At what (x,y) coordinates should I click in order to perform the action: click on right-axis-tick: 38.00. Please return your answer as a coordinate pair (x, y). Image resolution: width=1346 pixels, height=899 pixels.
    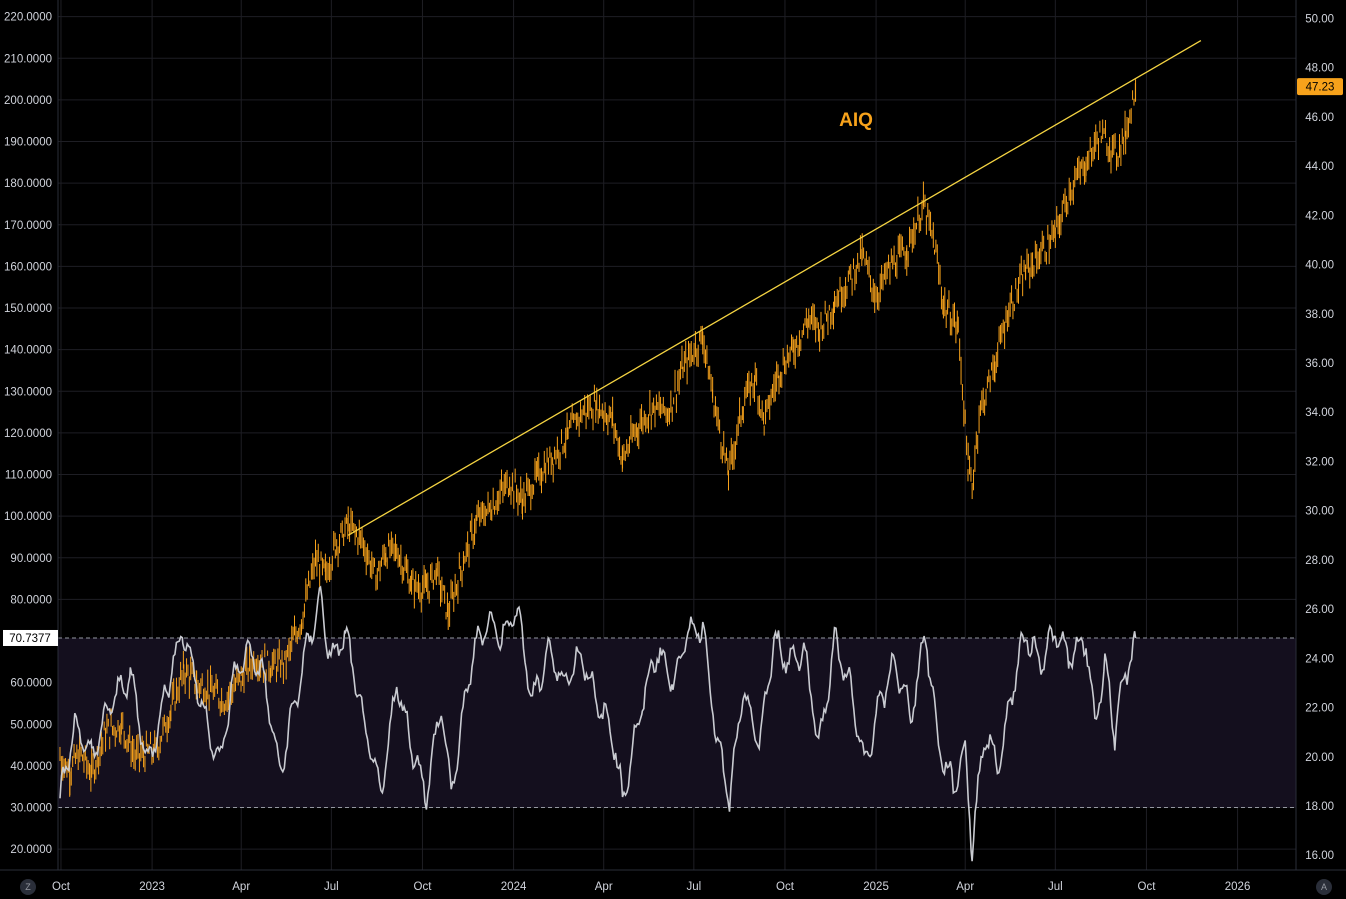
    Looking at the image, I should click on (1319, 315).